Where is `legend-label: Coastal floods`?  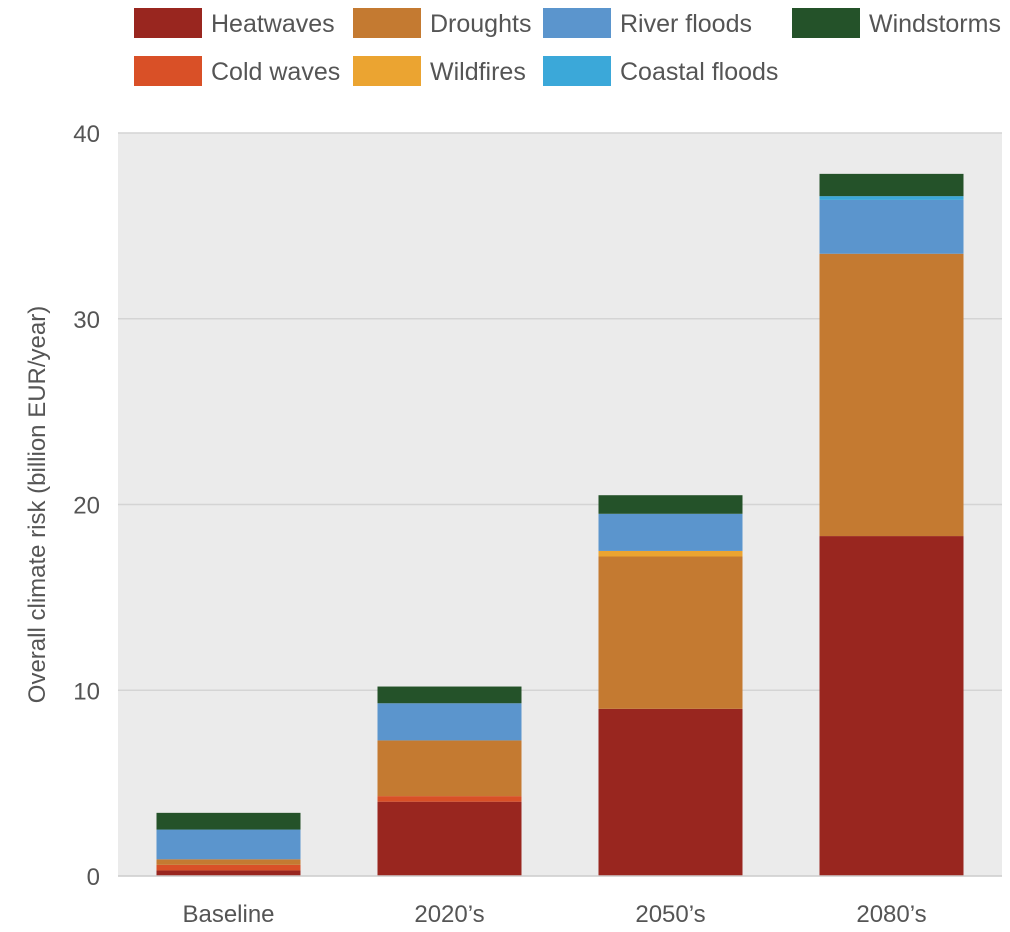
legend-label: Coastal floods is located at coordinates (699, 72).